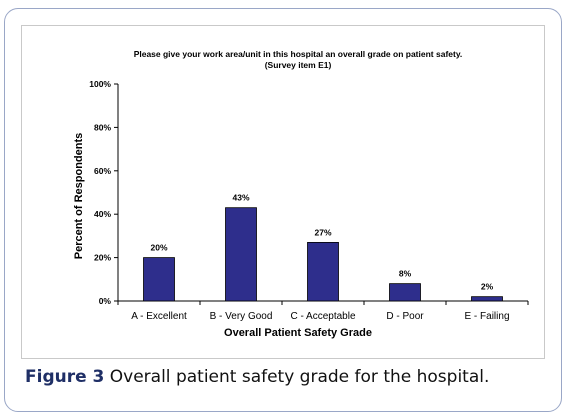 The width and height of the screenshot is (570, 420). What do you see at coordinates (405, 274) in the screenshot?
I see `bar-data-label: 8%` at bounding box center [405, 274].